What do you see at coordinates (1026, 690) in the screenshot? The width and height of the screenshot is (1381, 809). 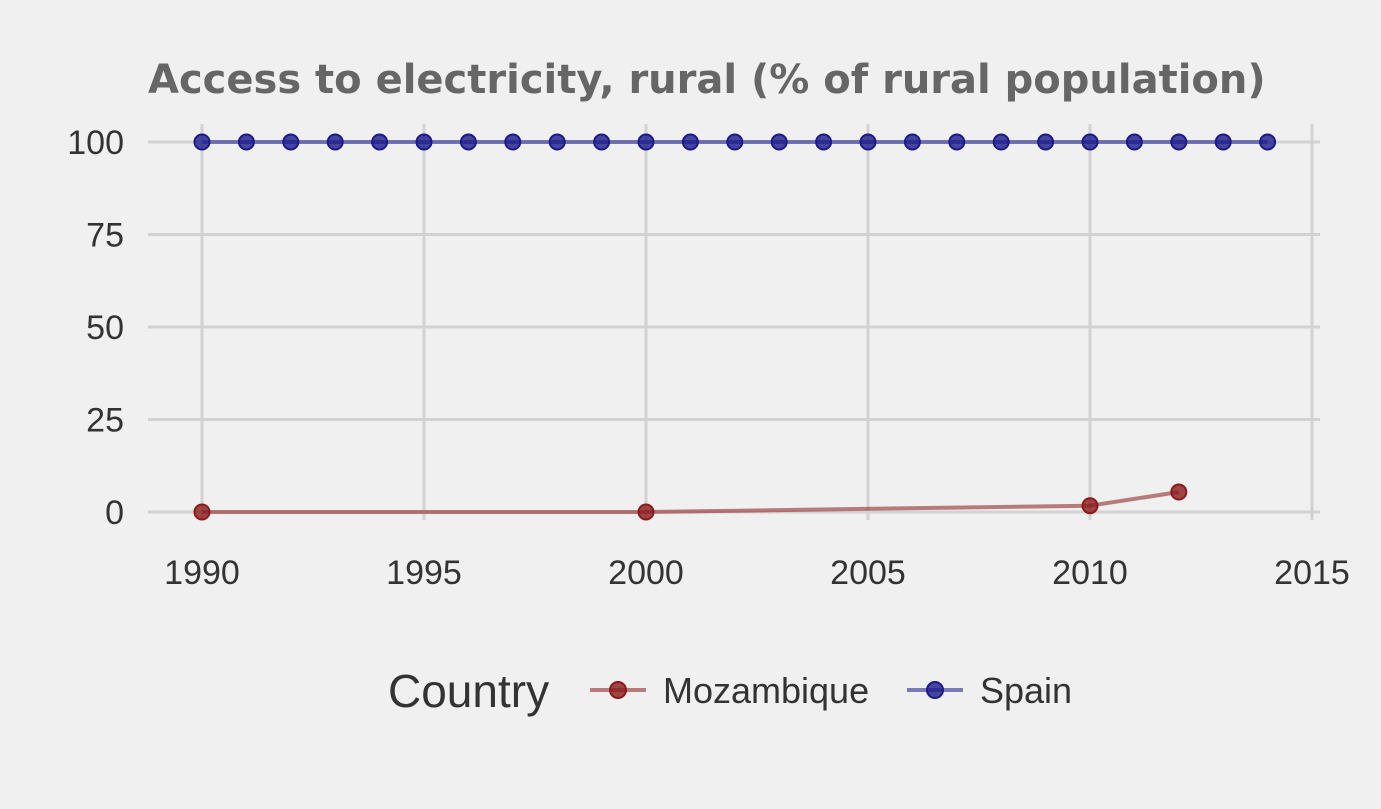 I see `legend-label-spain: Spain` at bounding box center [1026, 690].